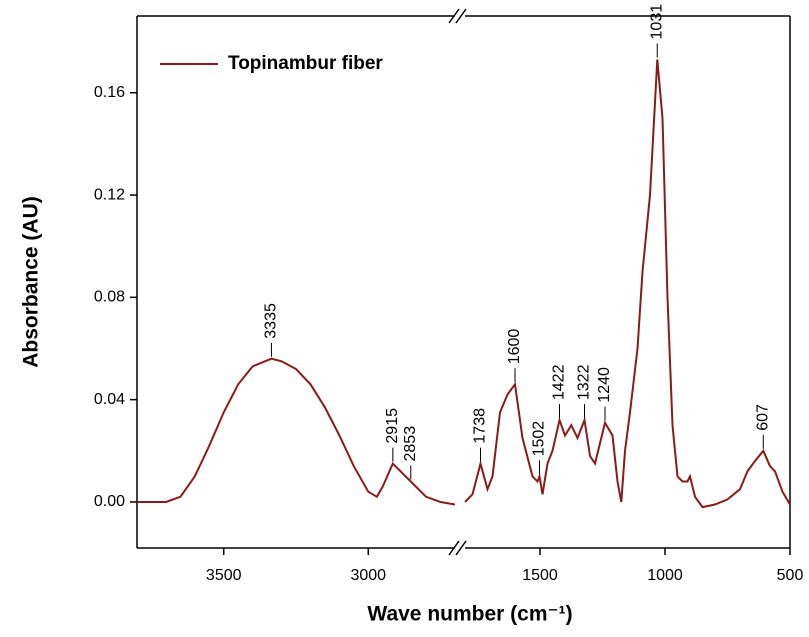  I want to click on peak-label: 3335, so click(271, 321).